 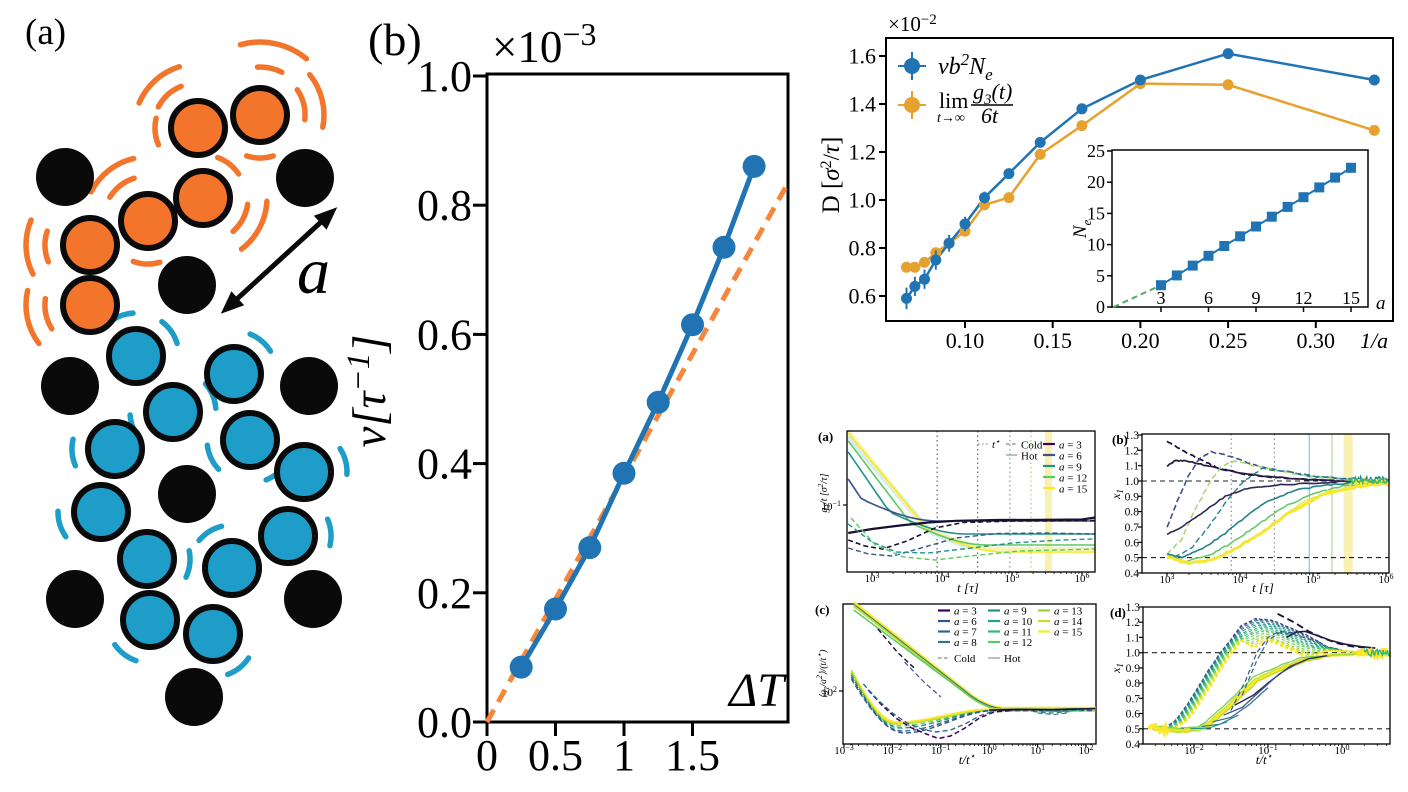 I want to click on svg-text: (a), so click(x=825, y=436).